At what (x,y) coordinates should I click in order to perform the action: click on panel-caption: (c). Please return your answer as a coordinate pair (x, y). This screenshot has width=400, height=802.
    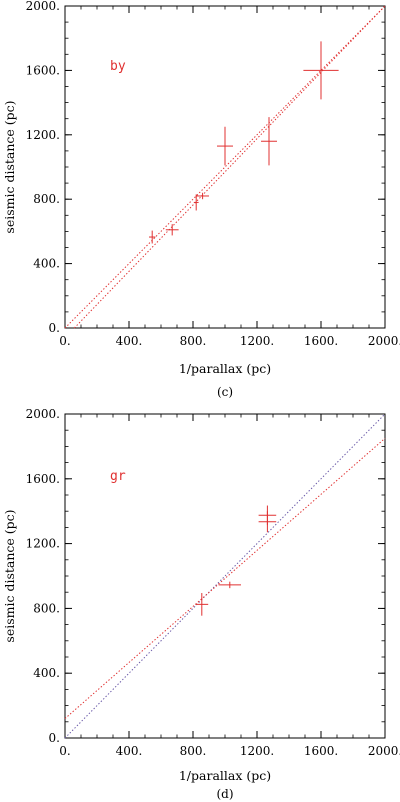
    Looking at the image, I should click on (225, 392).